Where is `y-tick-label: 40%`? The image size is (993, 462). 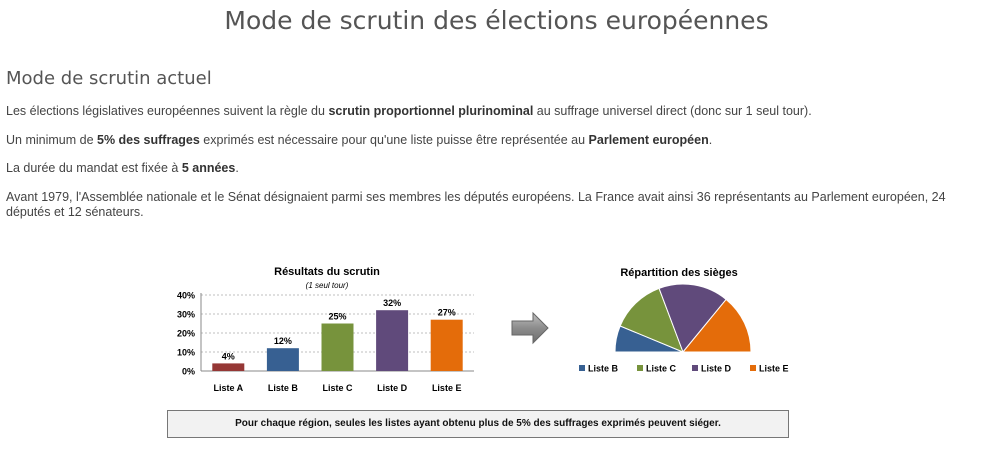 y-tick-label: 40% is located at coordinates (186, 296).